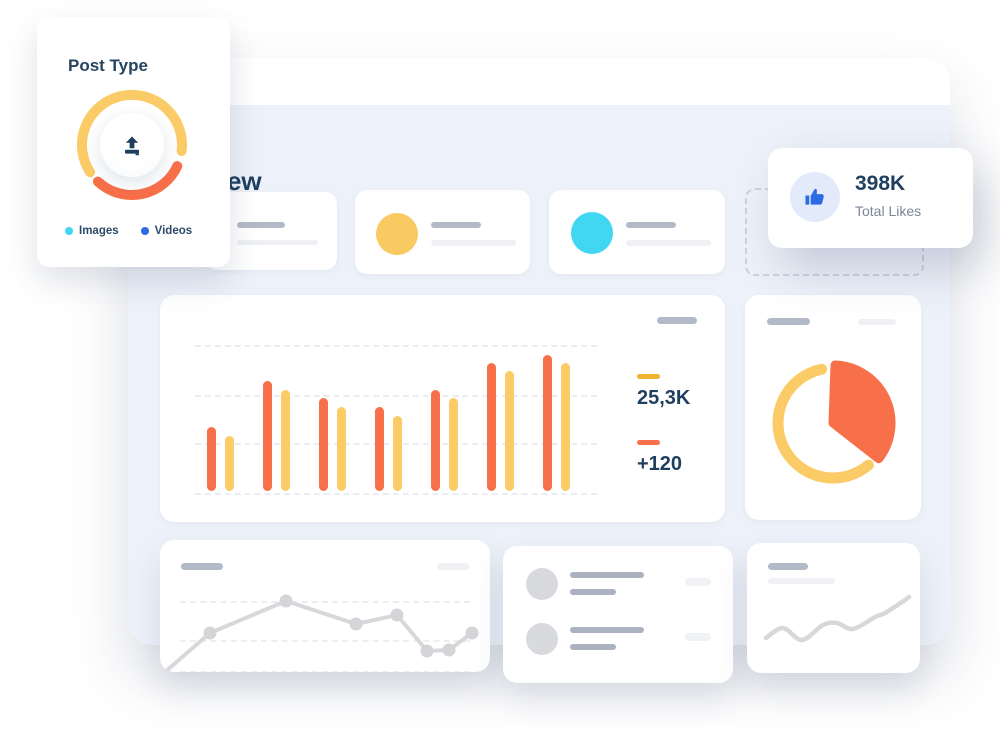 Image resolution: width=1000 pixels, height=732 pixels. I want to click on total-likes-card: 398K Total Likes, so click(870, 198).